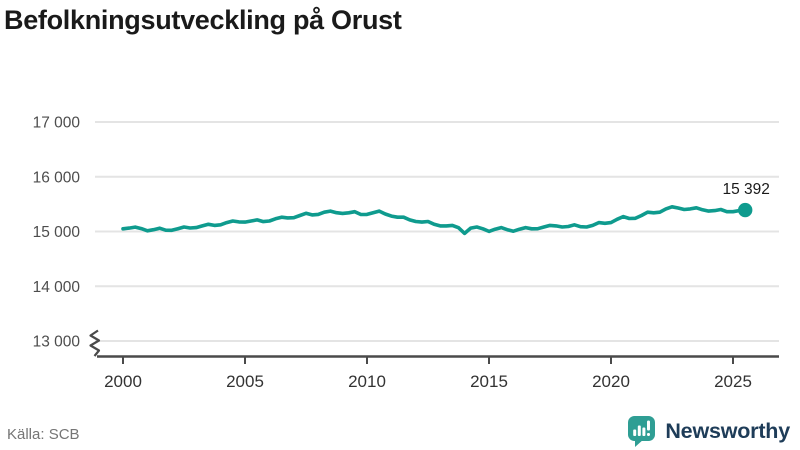 Image resolution: width=800 pixels, height=450 pixels. Describe the element at coordinates (57, 123) in the screenshot. I see `y-axis-label: 17 000` at that location.